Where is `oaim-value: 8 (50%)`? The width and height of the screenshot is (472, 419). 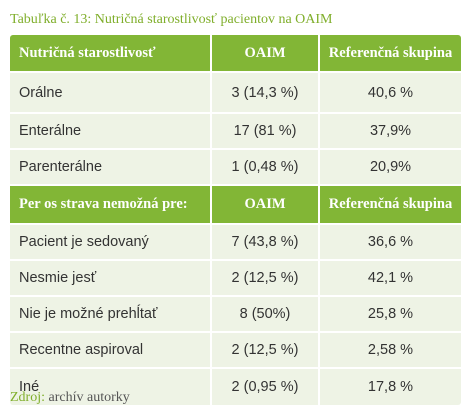 oaim-value: 8 (50%) is located at coordinates (266, 314).